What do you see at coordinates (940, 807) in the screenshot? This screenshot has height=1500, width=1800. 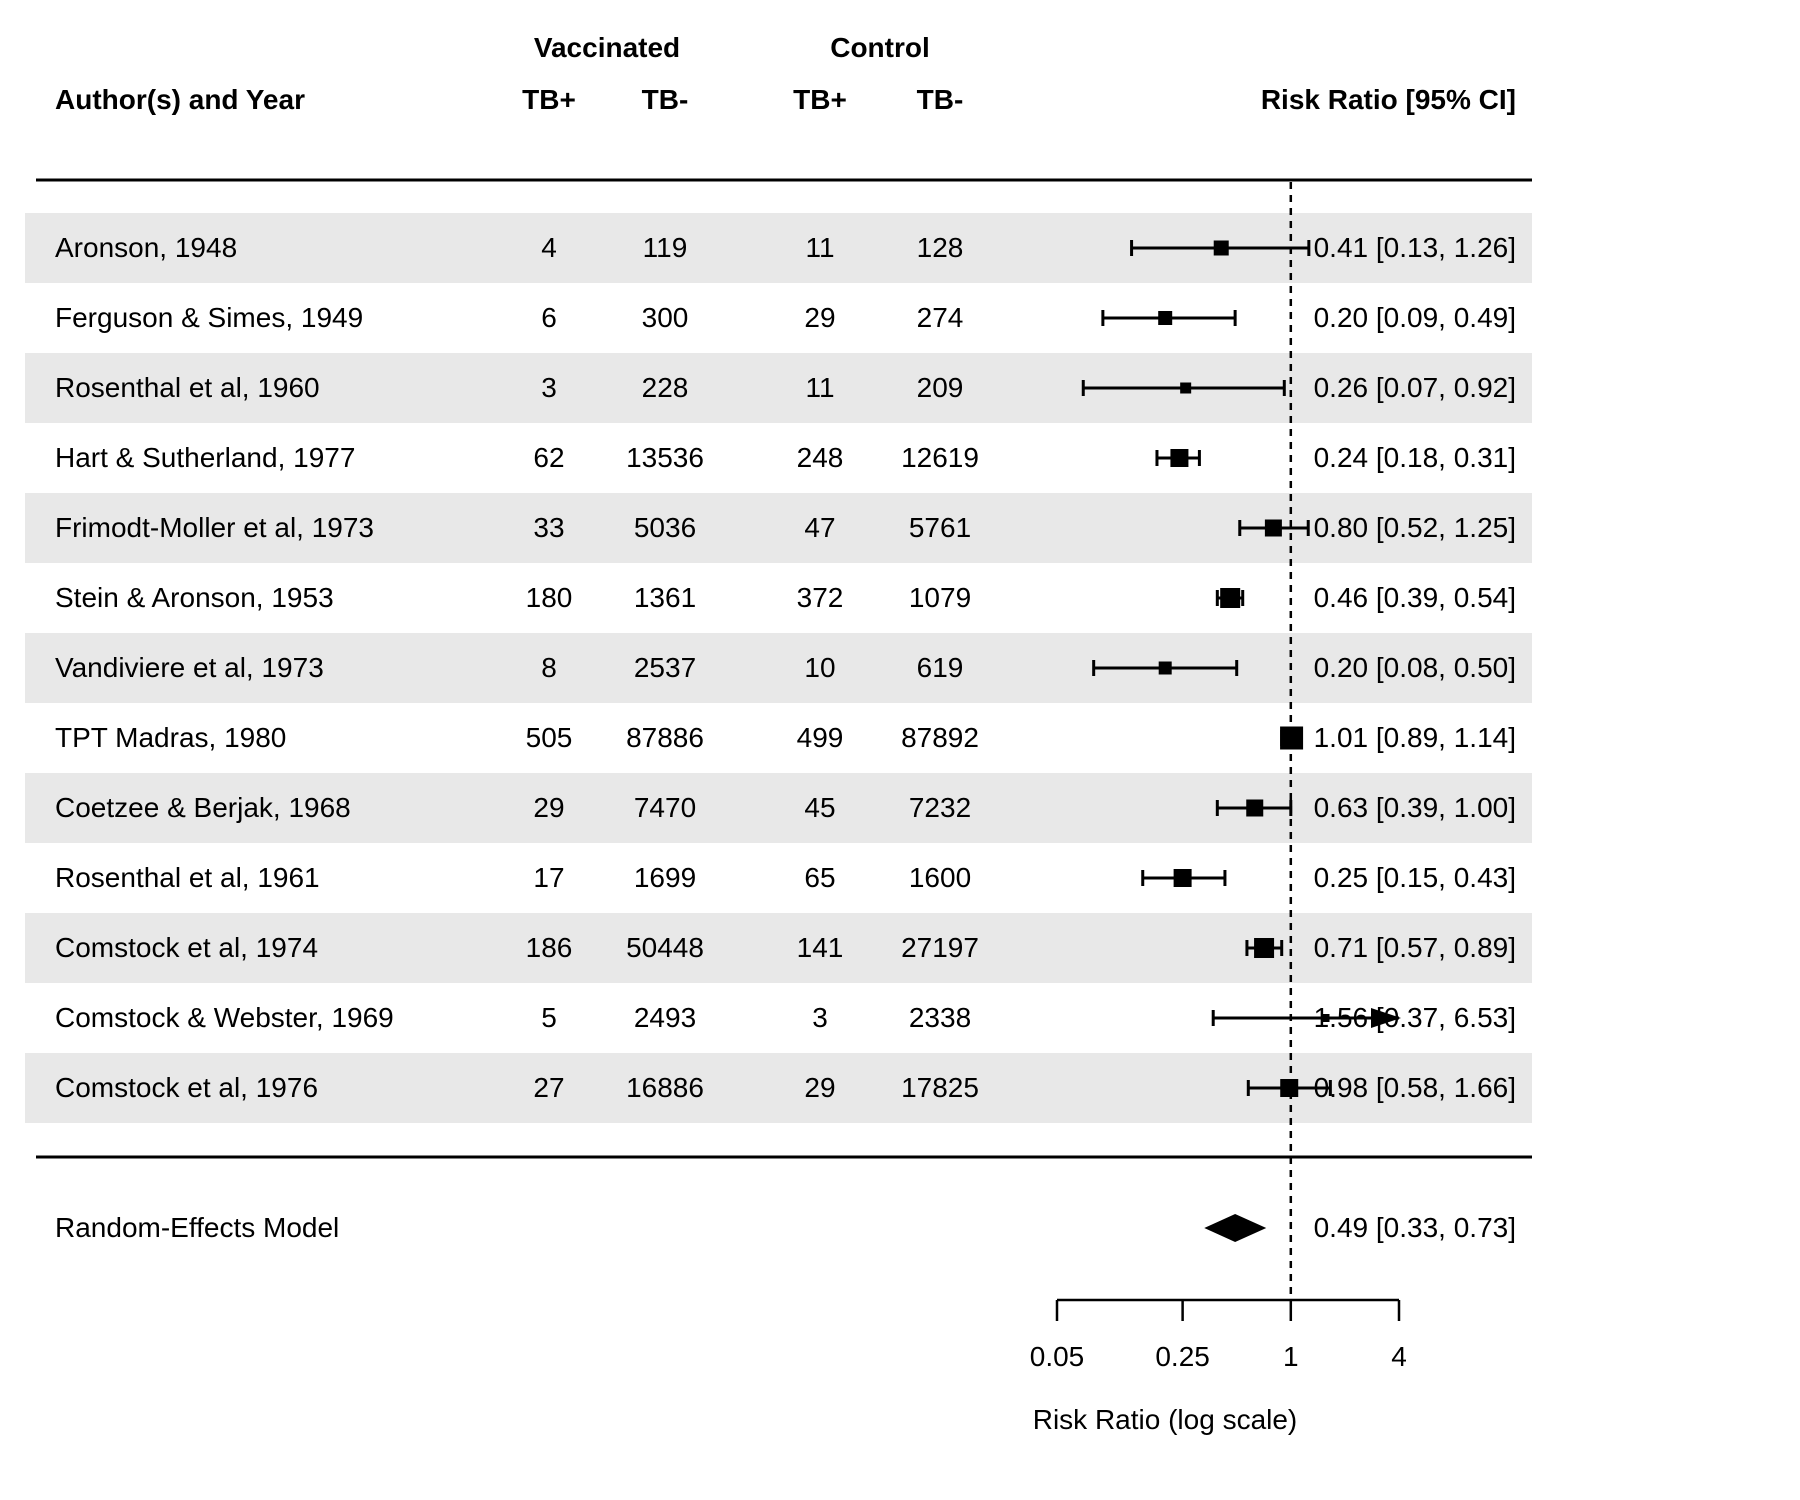 I see `control-tb-neg-value: 7232` at bounding box center [940, 807].